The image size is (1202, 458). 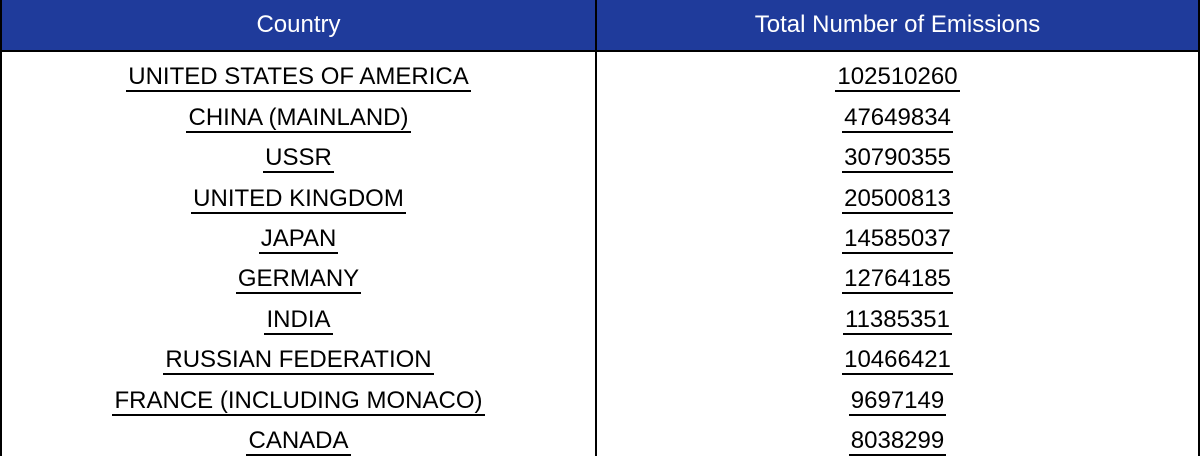 I want to click on emissions-cell: 102510260, so click(x=897, y=72).